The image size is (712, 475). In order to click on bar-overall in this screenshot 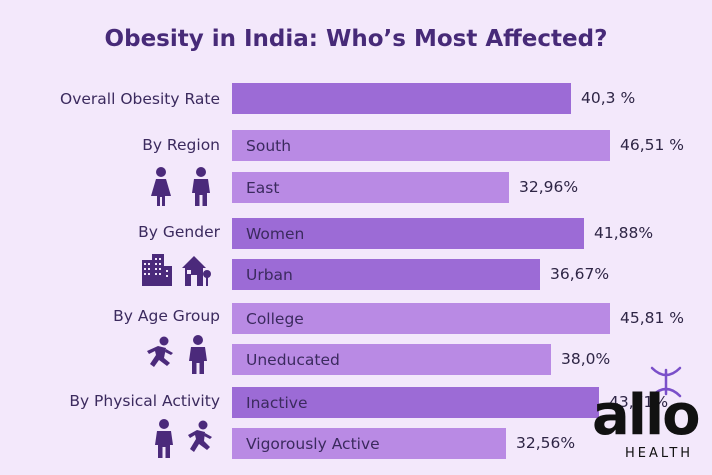, I will do `click(401, 98)`.